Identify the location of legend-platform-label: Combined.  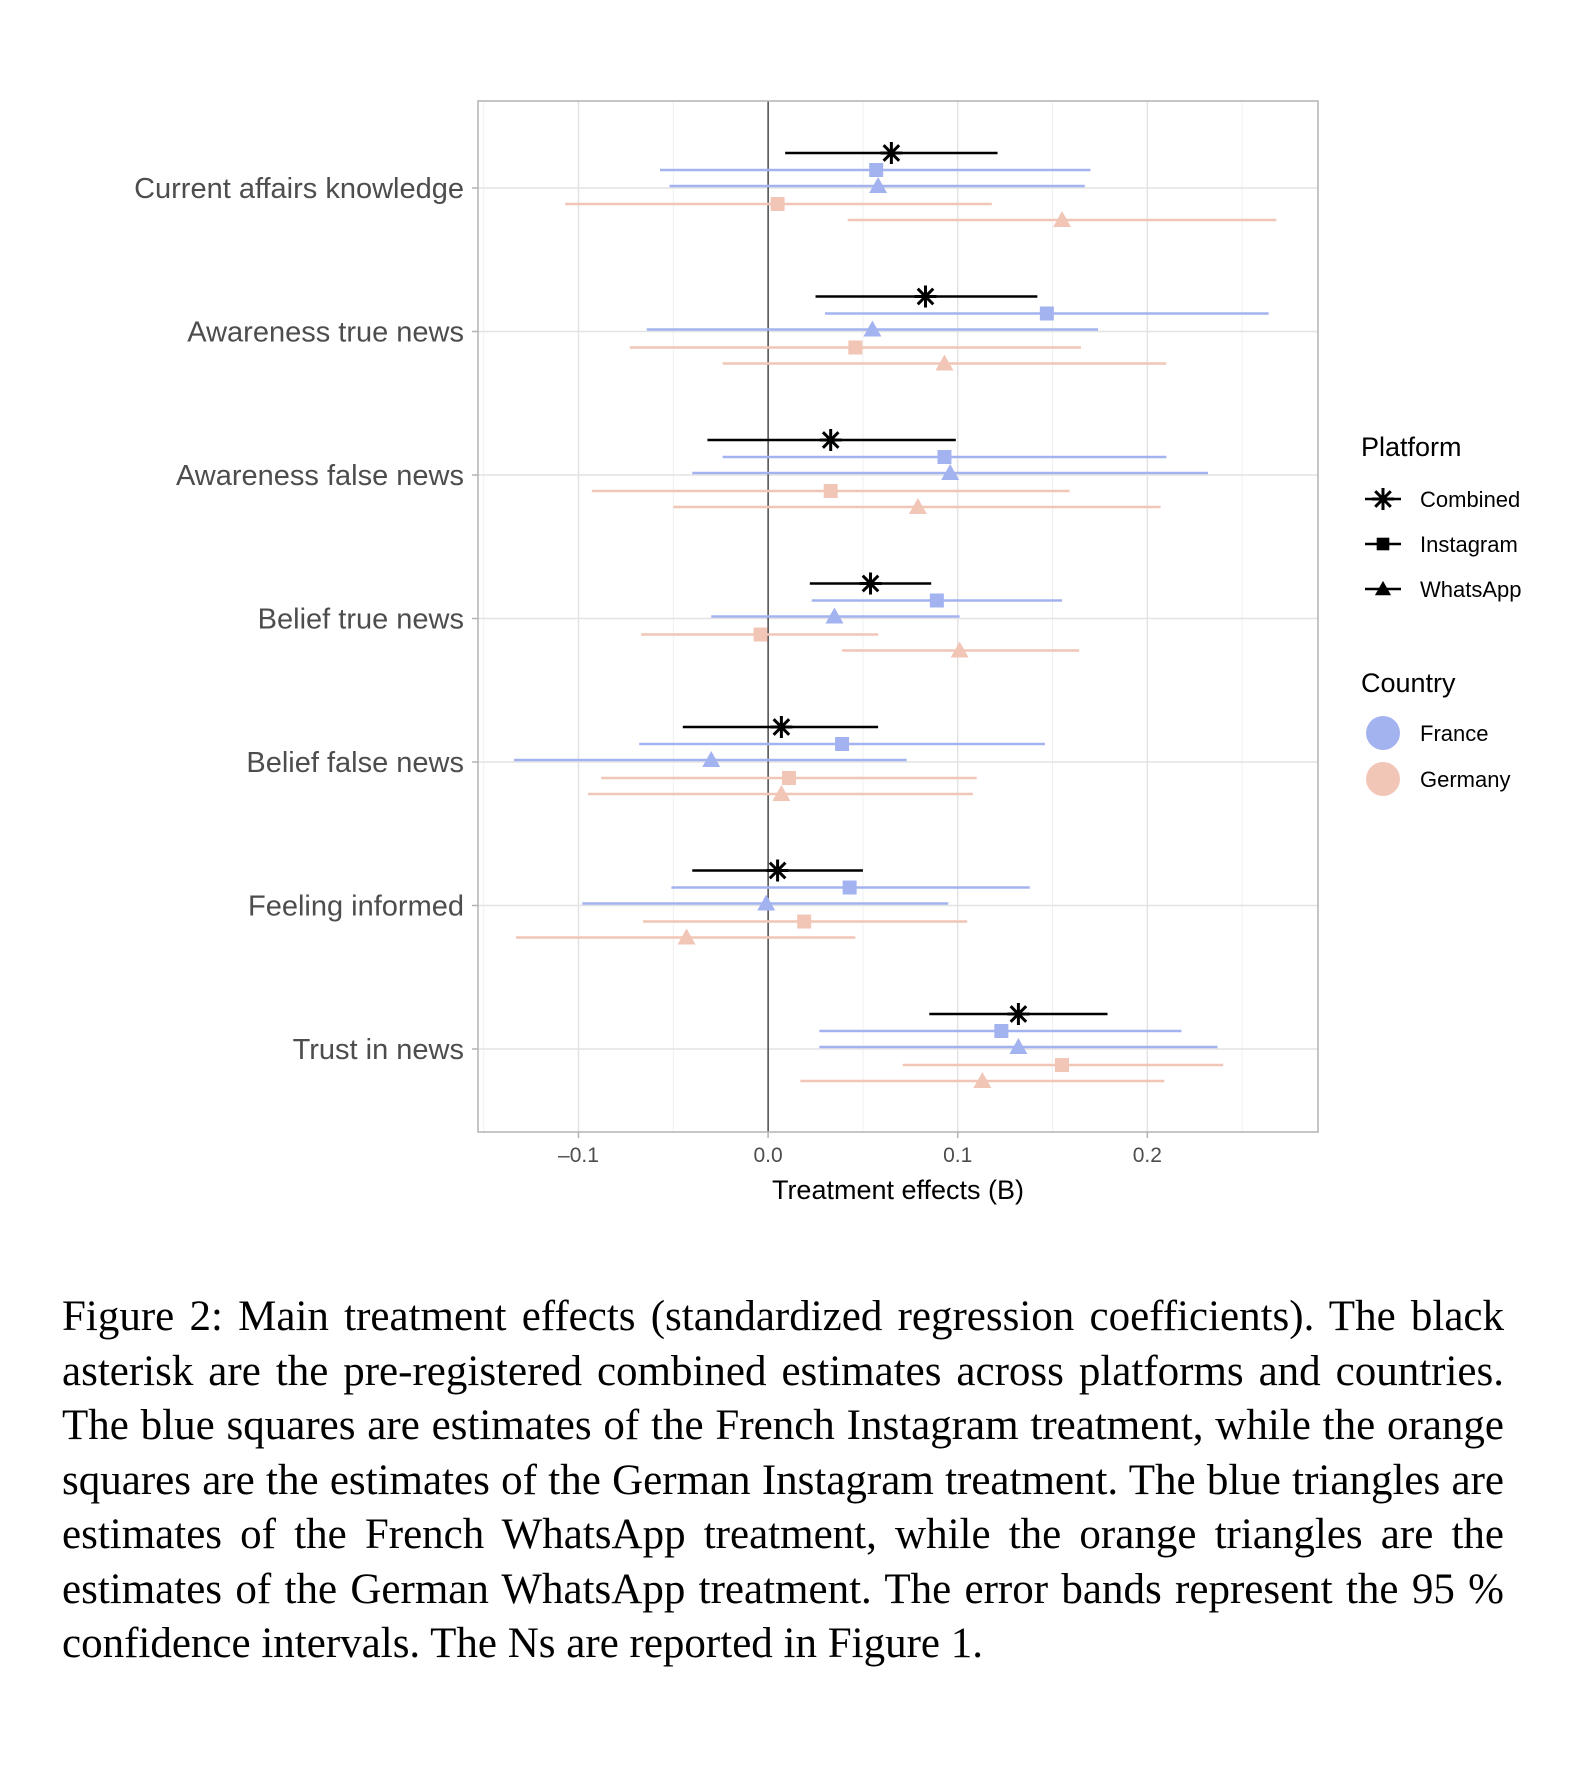
(1470, 499).